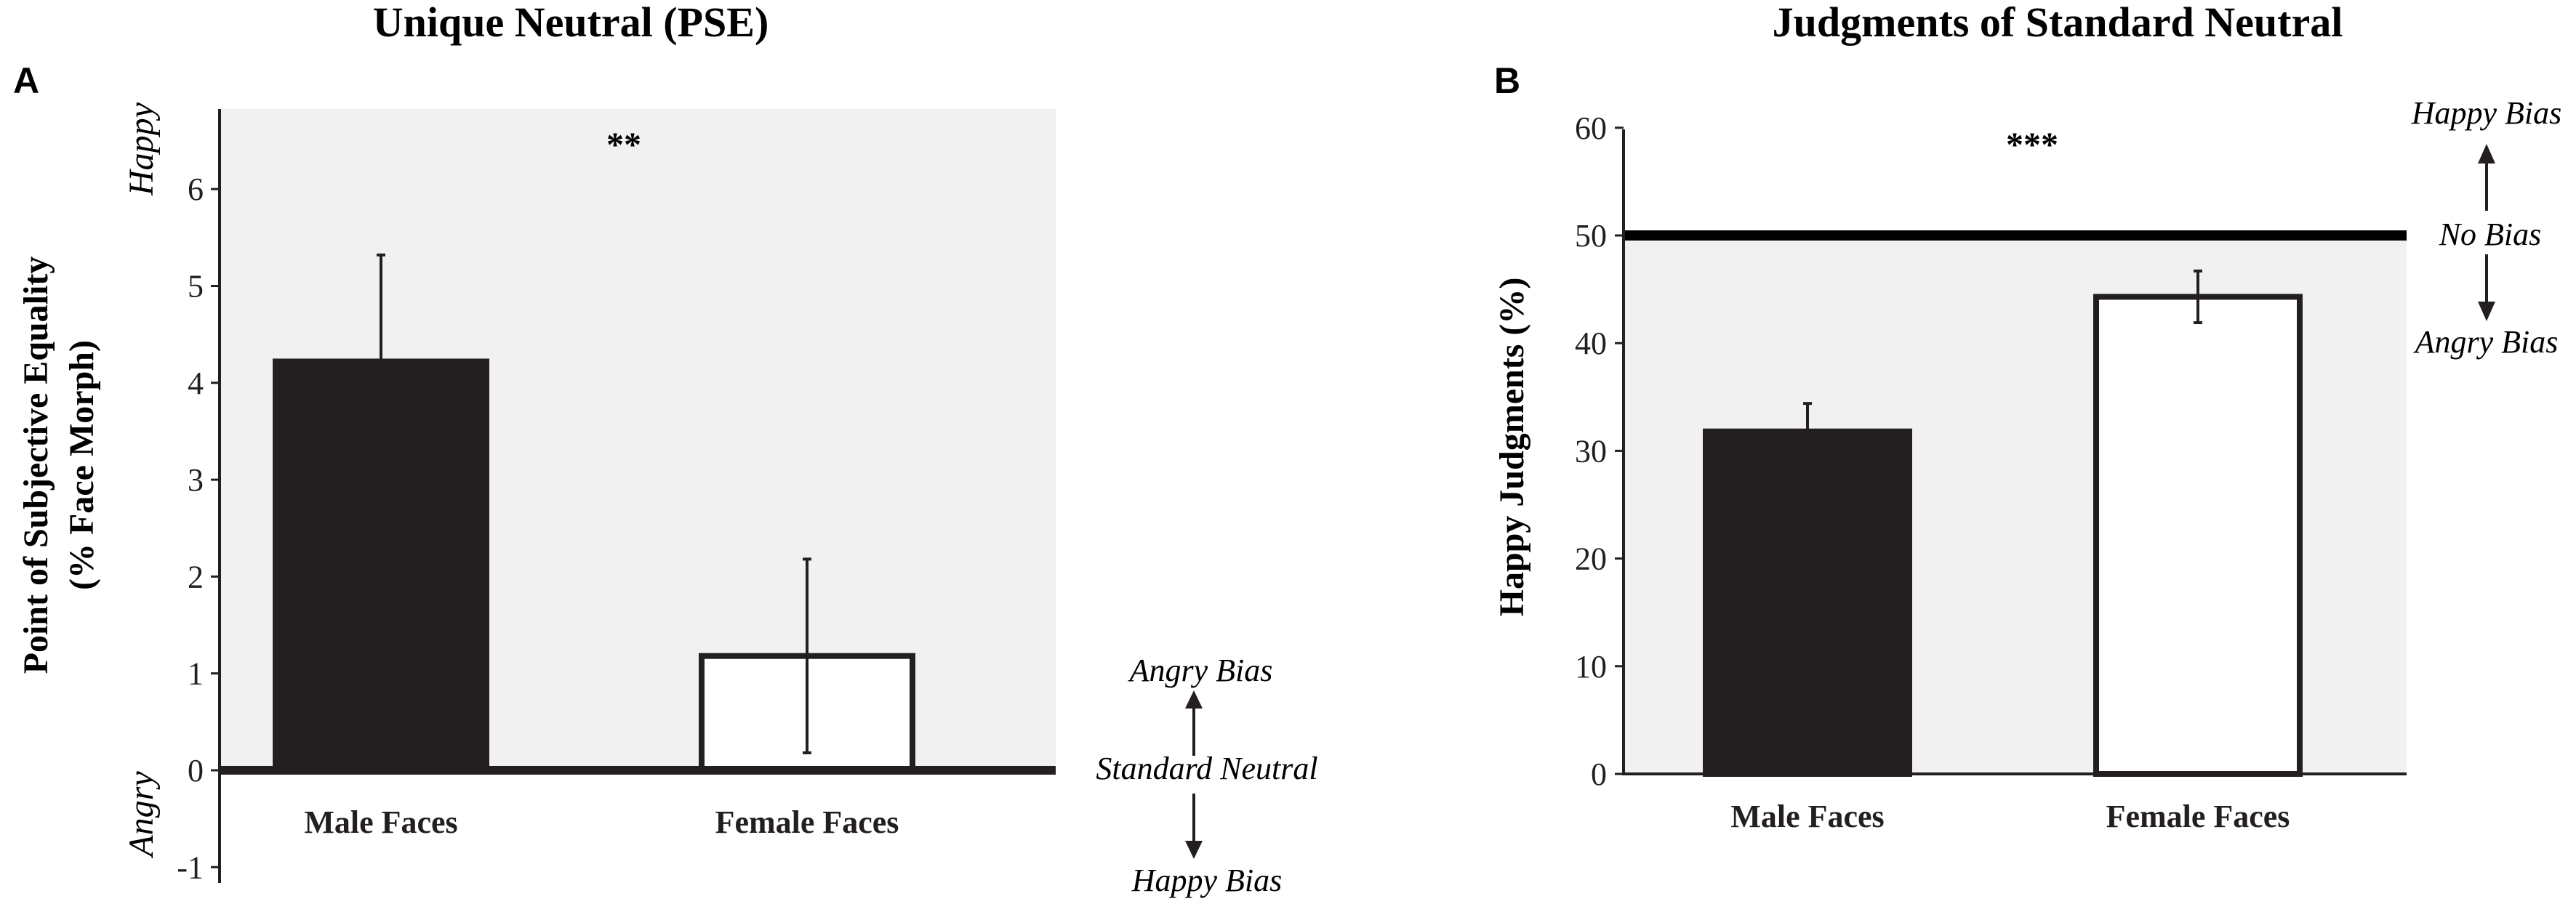 This screenshot has width=2576, height=904. What do you see at coordinates (196, 189) in the screenshot?
I see `y-tick-label: 6` at bounding box center [196, 189].